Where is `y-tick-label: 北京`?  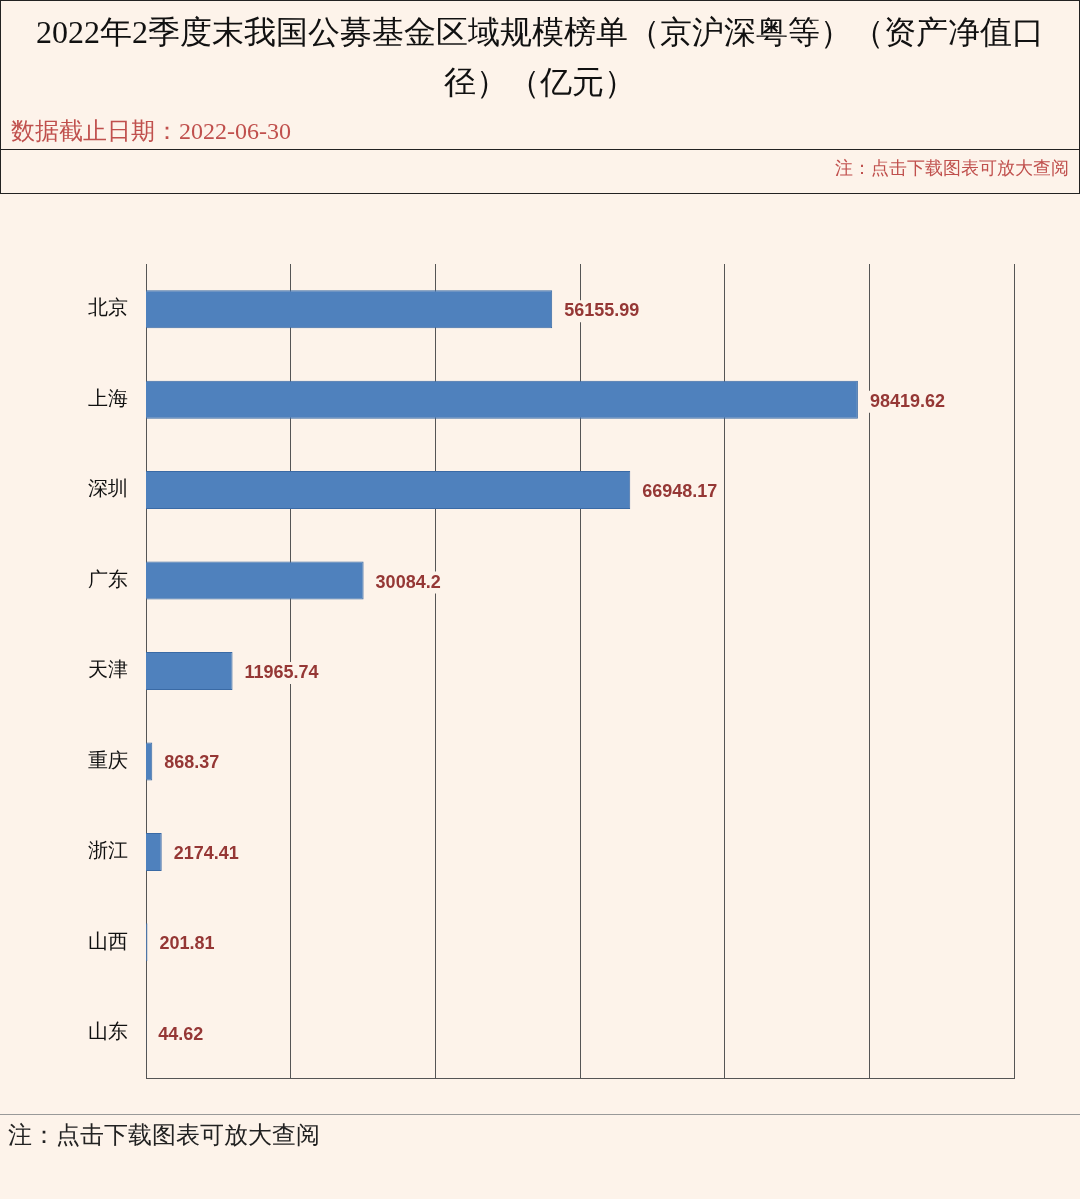
y-tick-label: 北京 is located at coordinates (108, 307).